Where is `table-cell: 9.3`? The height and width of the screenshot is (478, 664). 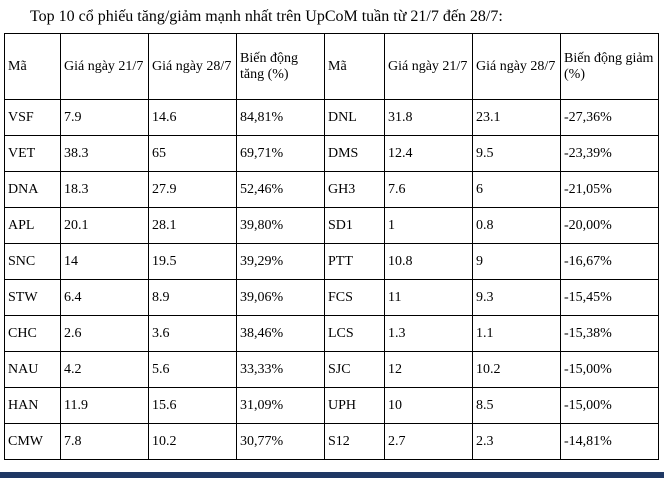
table-cell: 9.3 is located at coordinates (516, 297).